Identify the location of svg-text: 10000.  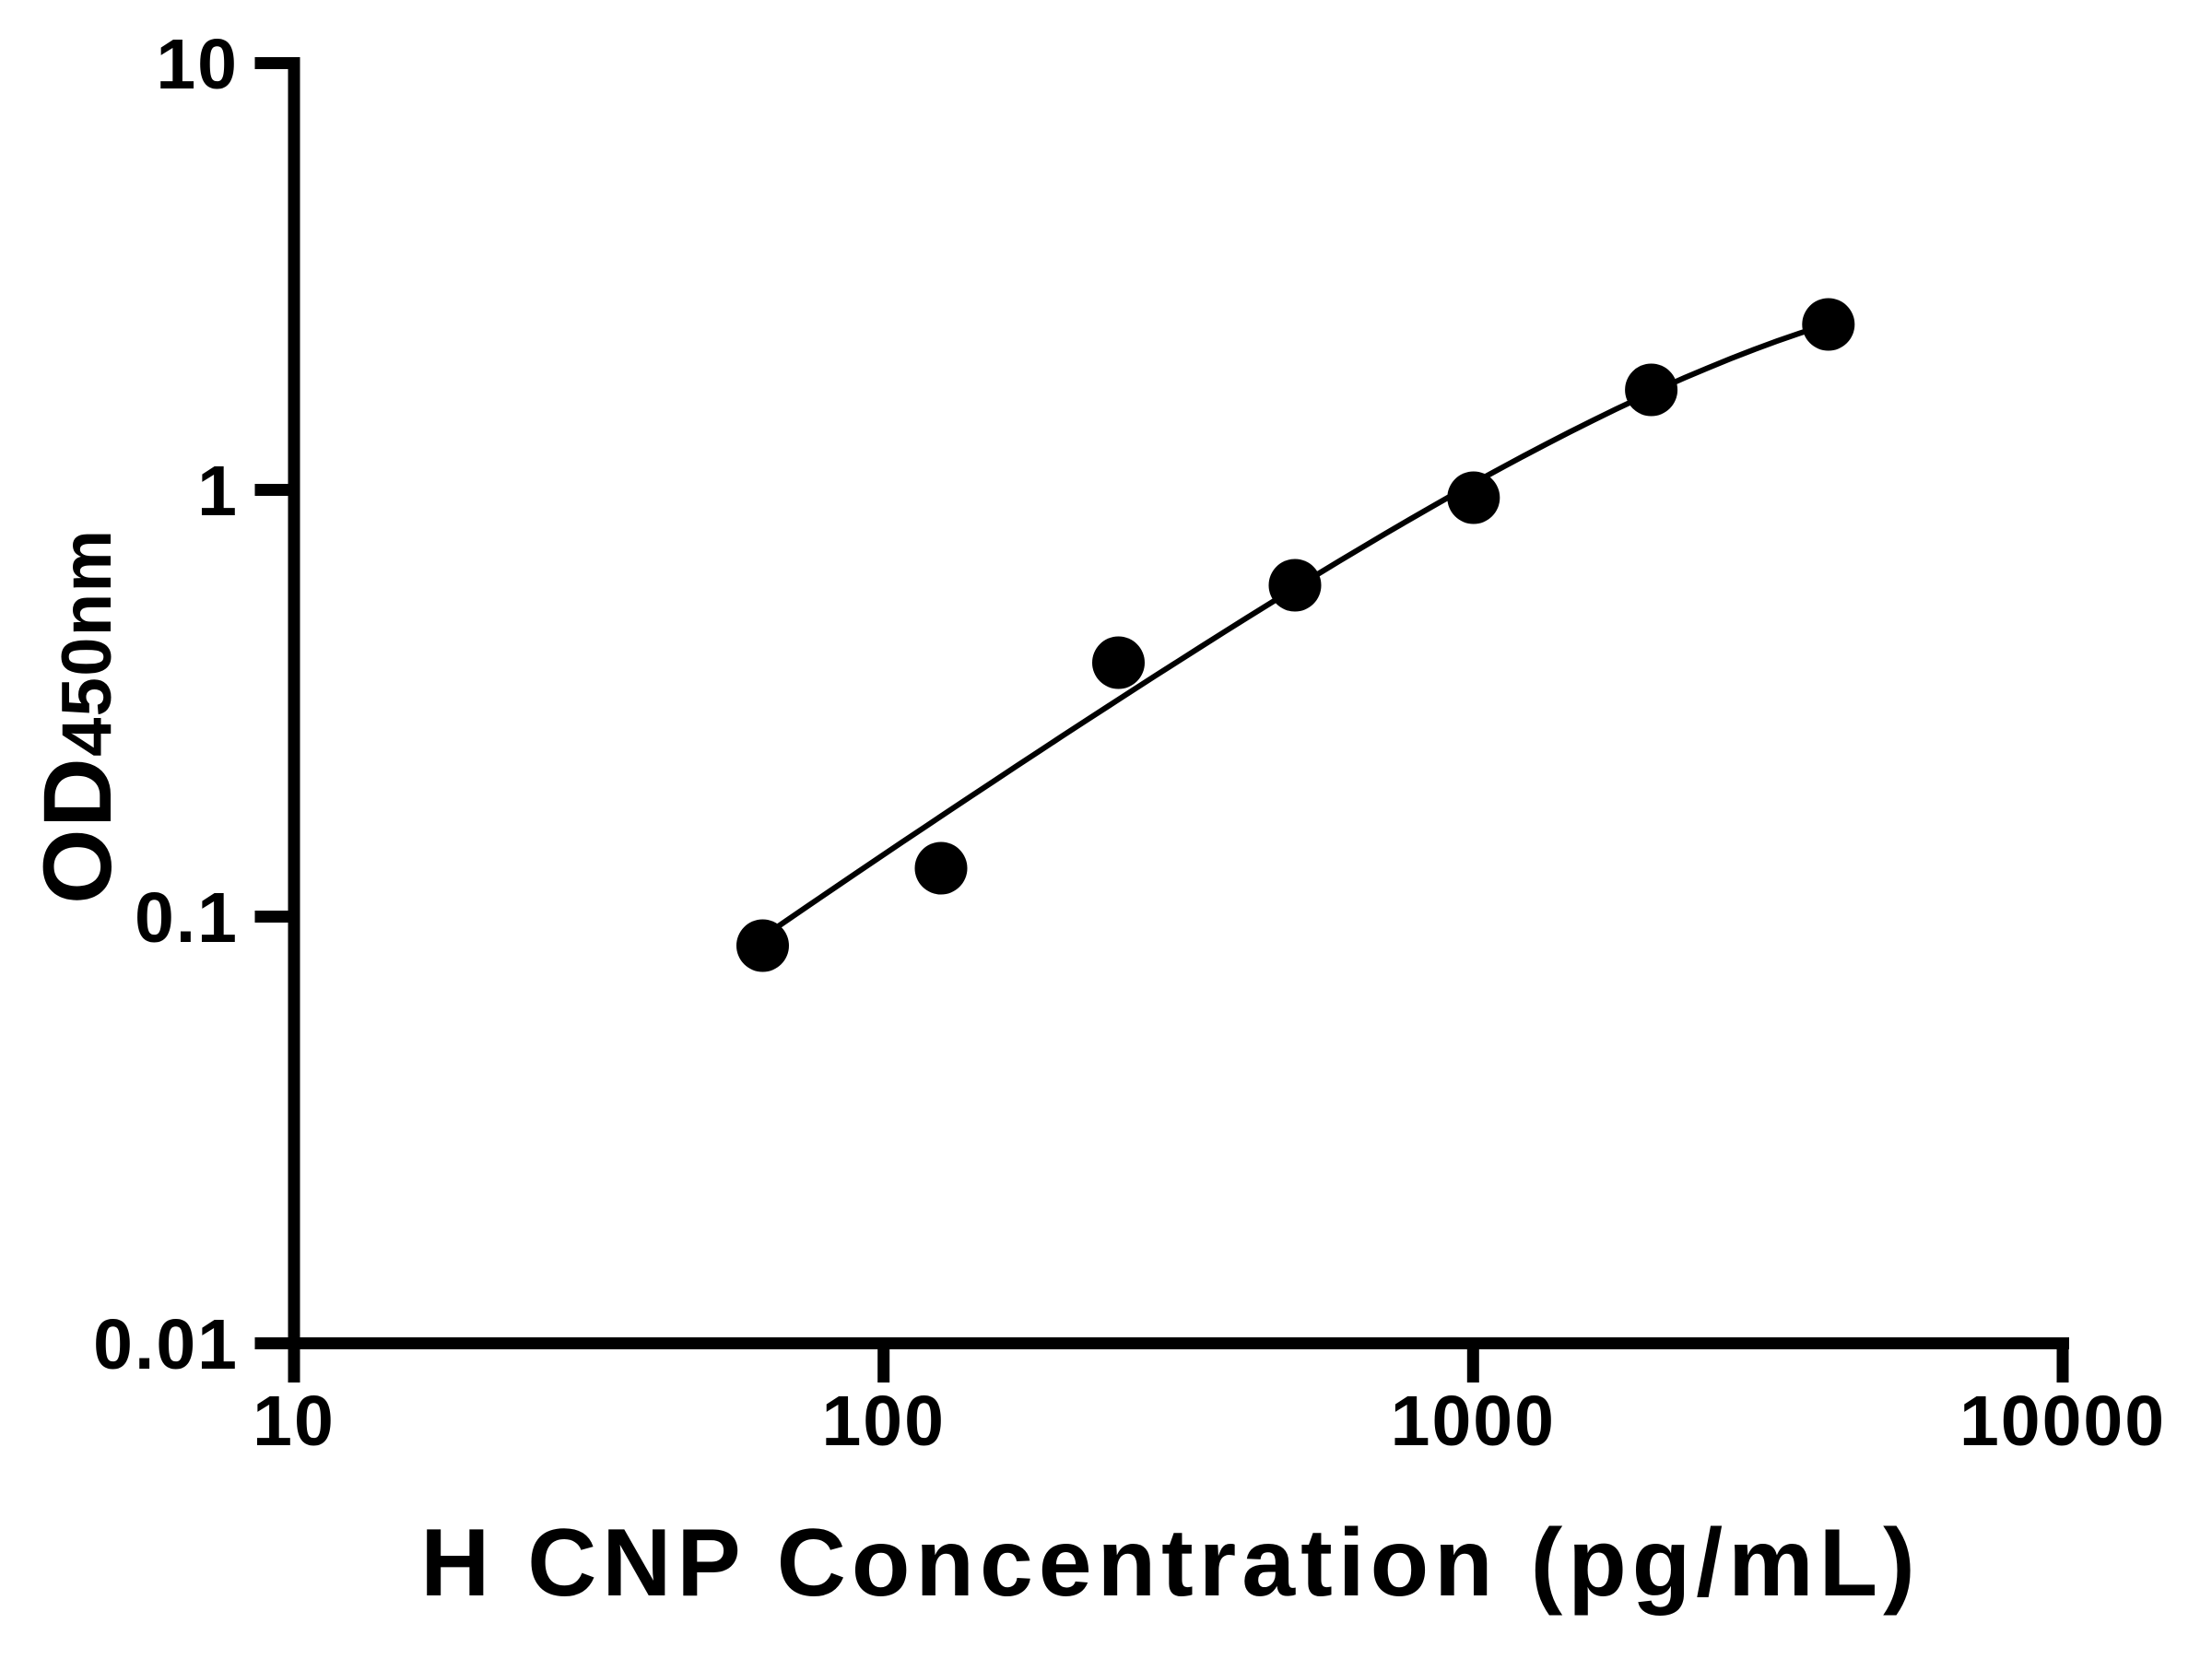
(2062, 1421).